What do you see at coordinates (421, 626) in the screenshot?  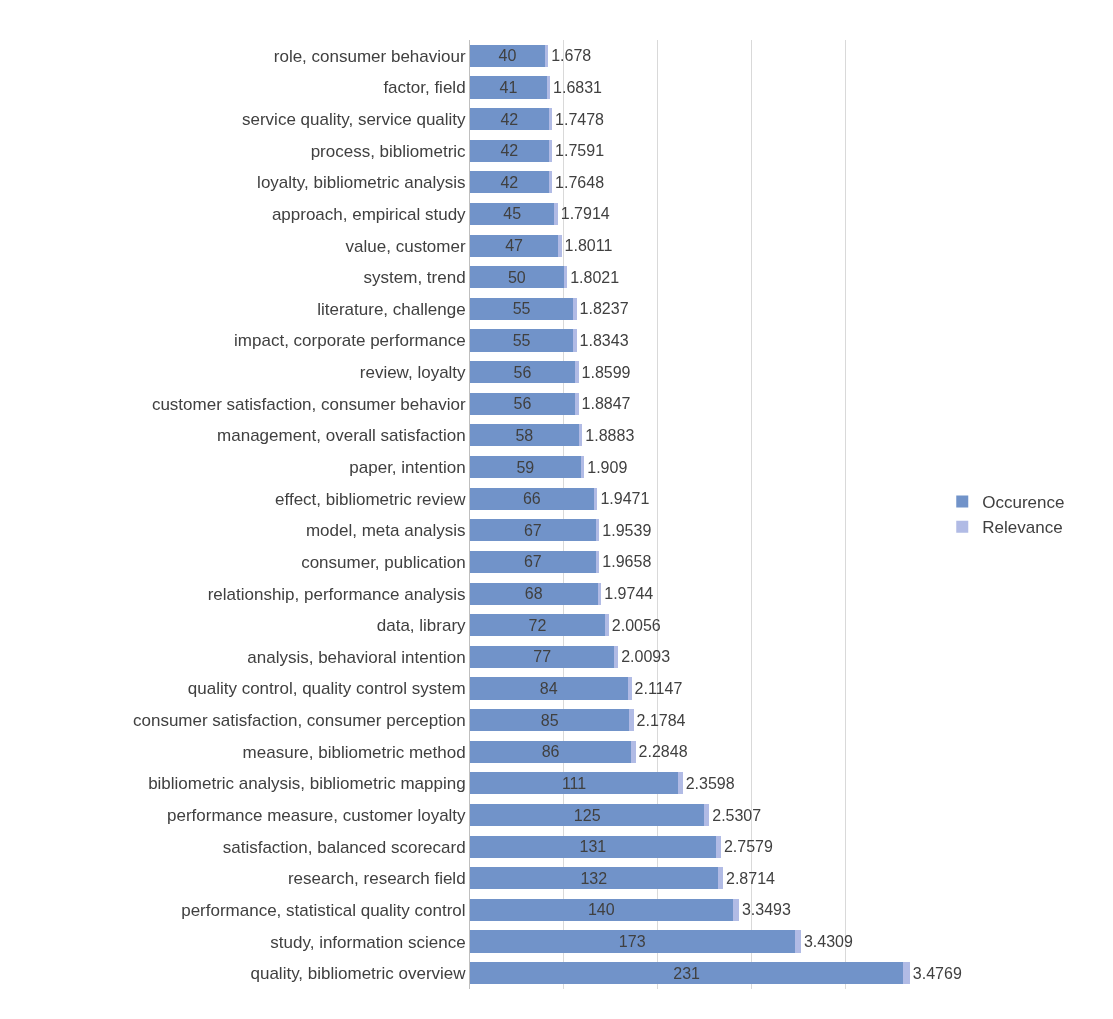 I see `y-tick-label: data, library` at bounding box center [421, 626].